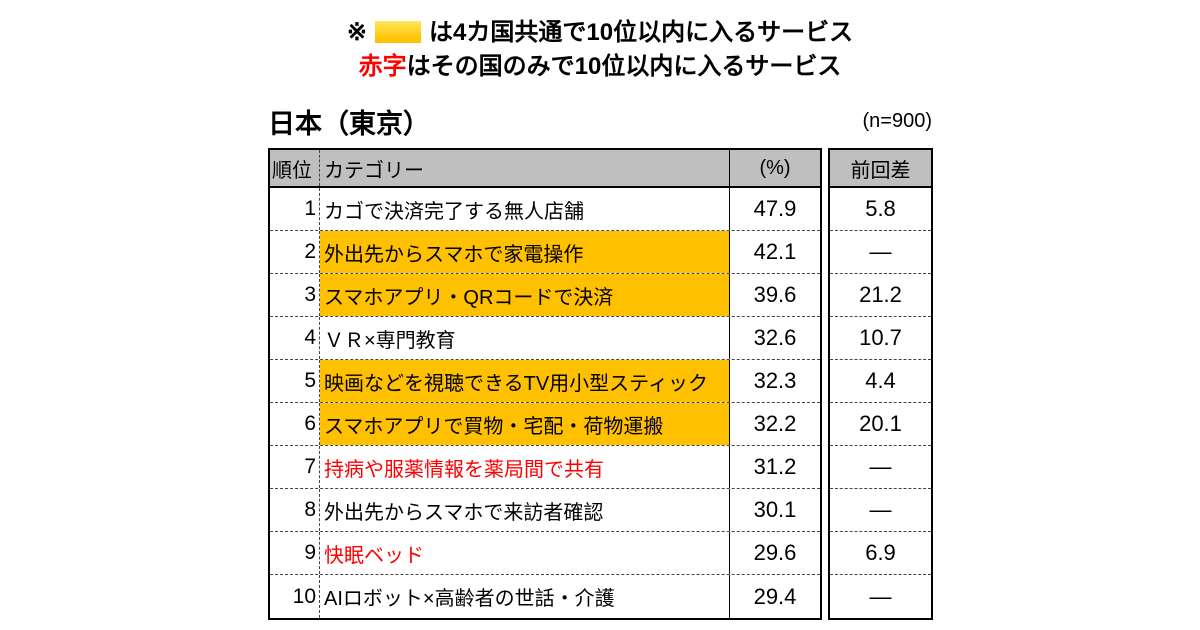 This screenshot has width=1200, height=630. I want to click on rank-cell: 7, so click(295, 467).